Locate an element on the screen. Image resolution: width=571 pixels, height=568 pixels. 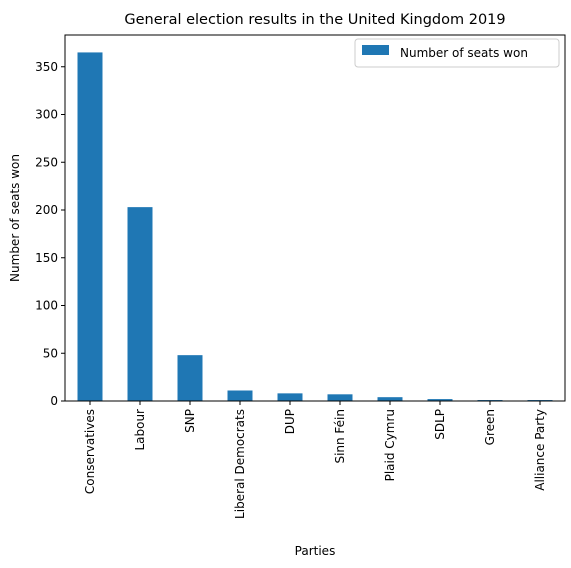
x-tick-label: Labour is located at coordinates (140, 430).